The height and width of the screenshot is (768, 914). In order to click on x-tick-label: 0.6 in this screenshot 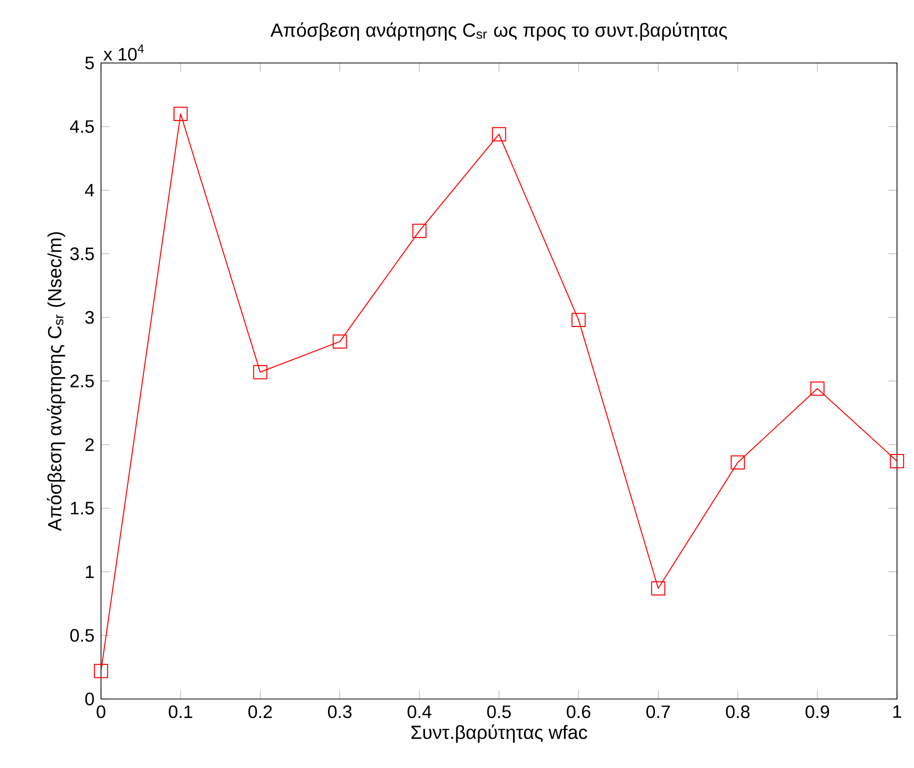, I will do `click(578, 711)`.